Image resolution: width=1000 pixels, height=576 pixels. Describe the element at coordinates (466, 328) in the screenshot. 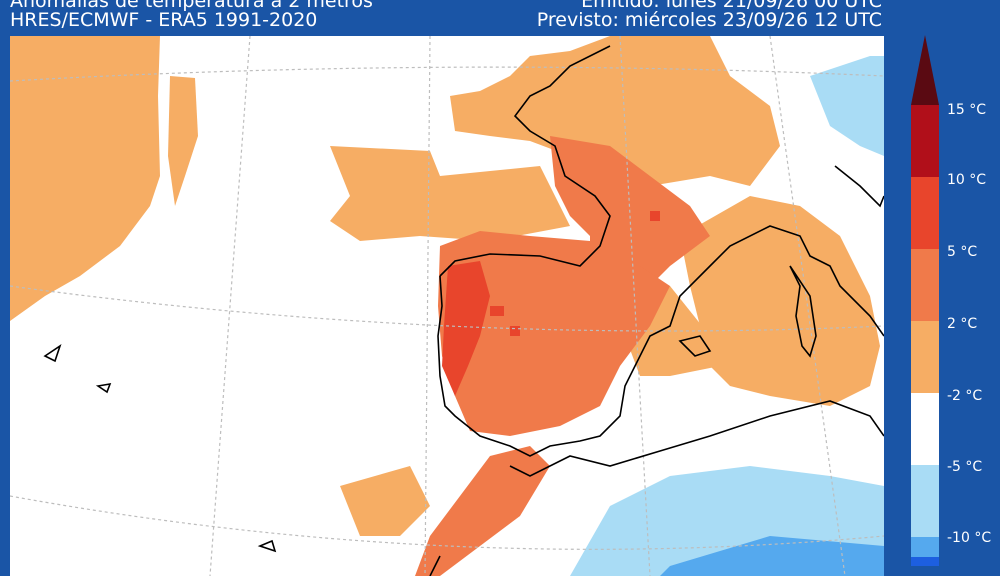

I see `anomaly-region-portugal-hot` at that location.